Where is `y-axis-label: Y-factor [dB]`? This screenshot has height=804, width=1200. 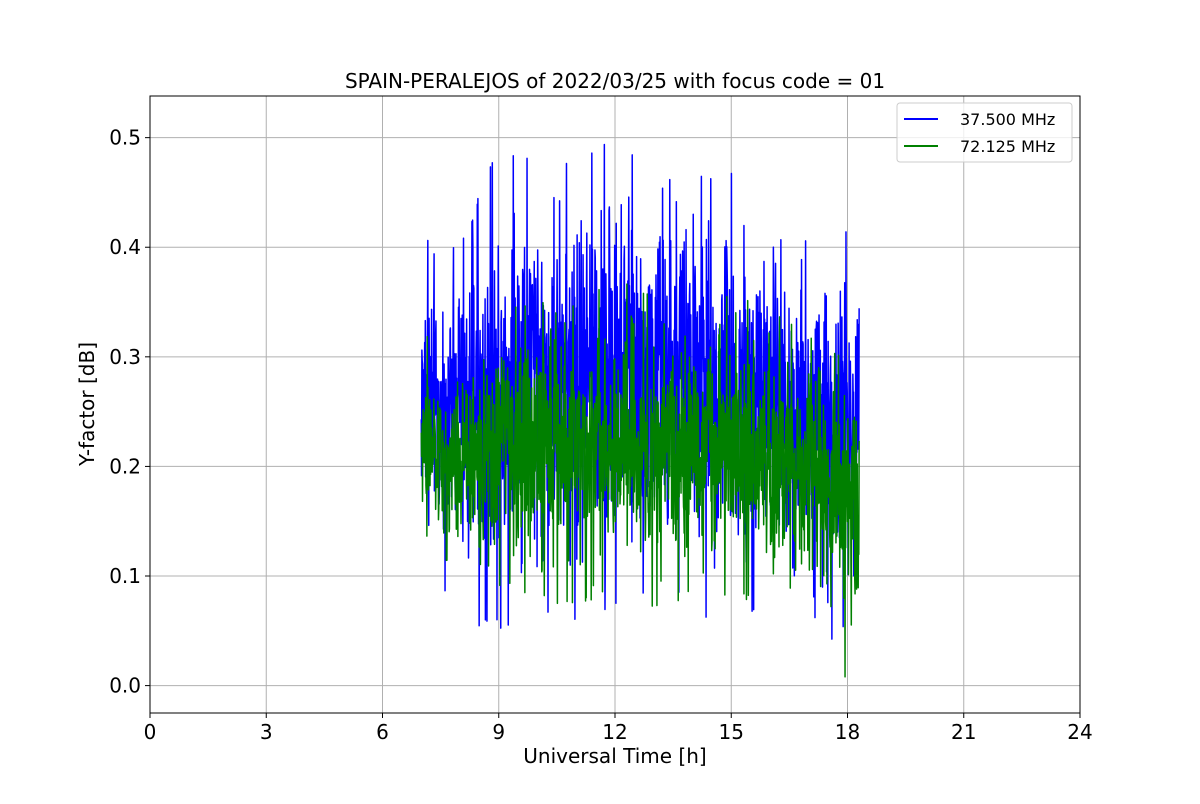
y-axis-label: Y-factor [dB] is located at coordinates (87, 404).